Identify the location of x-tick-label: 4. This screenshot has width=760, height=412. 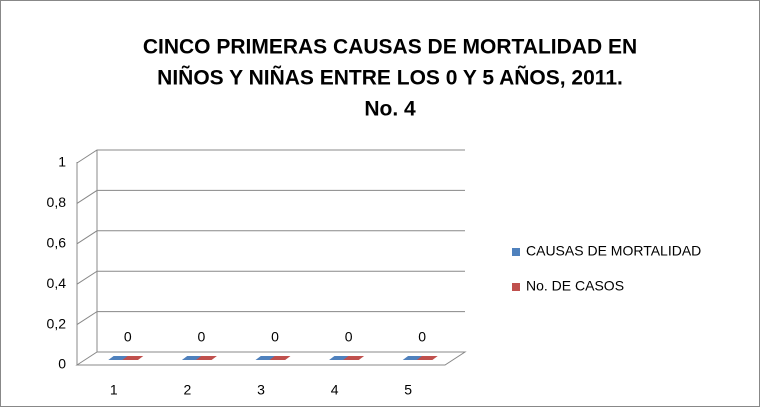
(335, 390).